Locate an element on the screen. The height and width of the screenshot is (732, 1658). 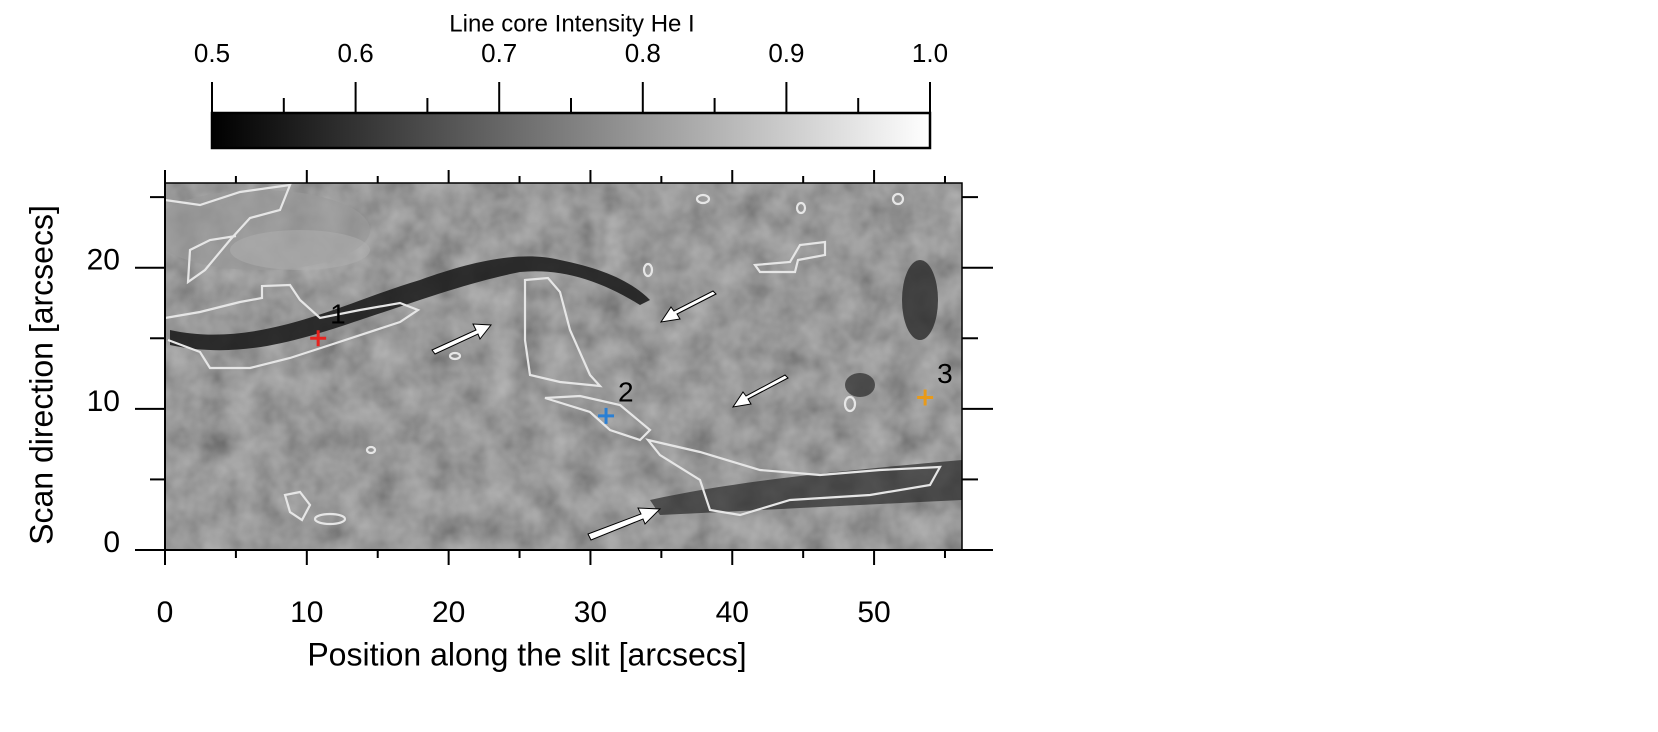
colorbar-tick-label: 0.9 is located at coordinates (786, 53).